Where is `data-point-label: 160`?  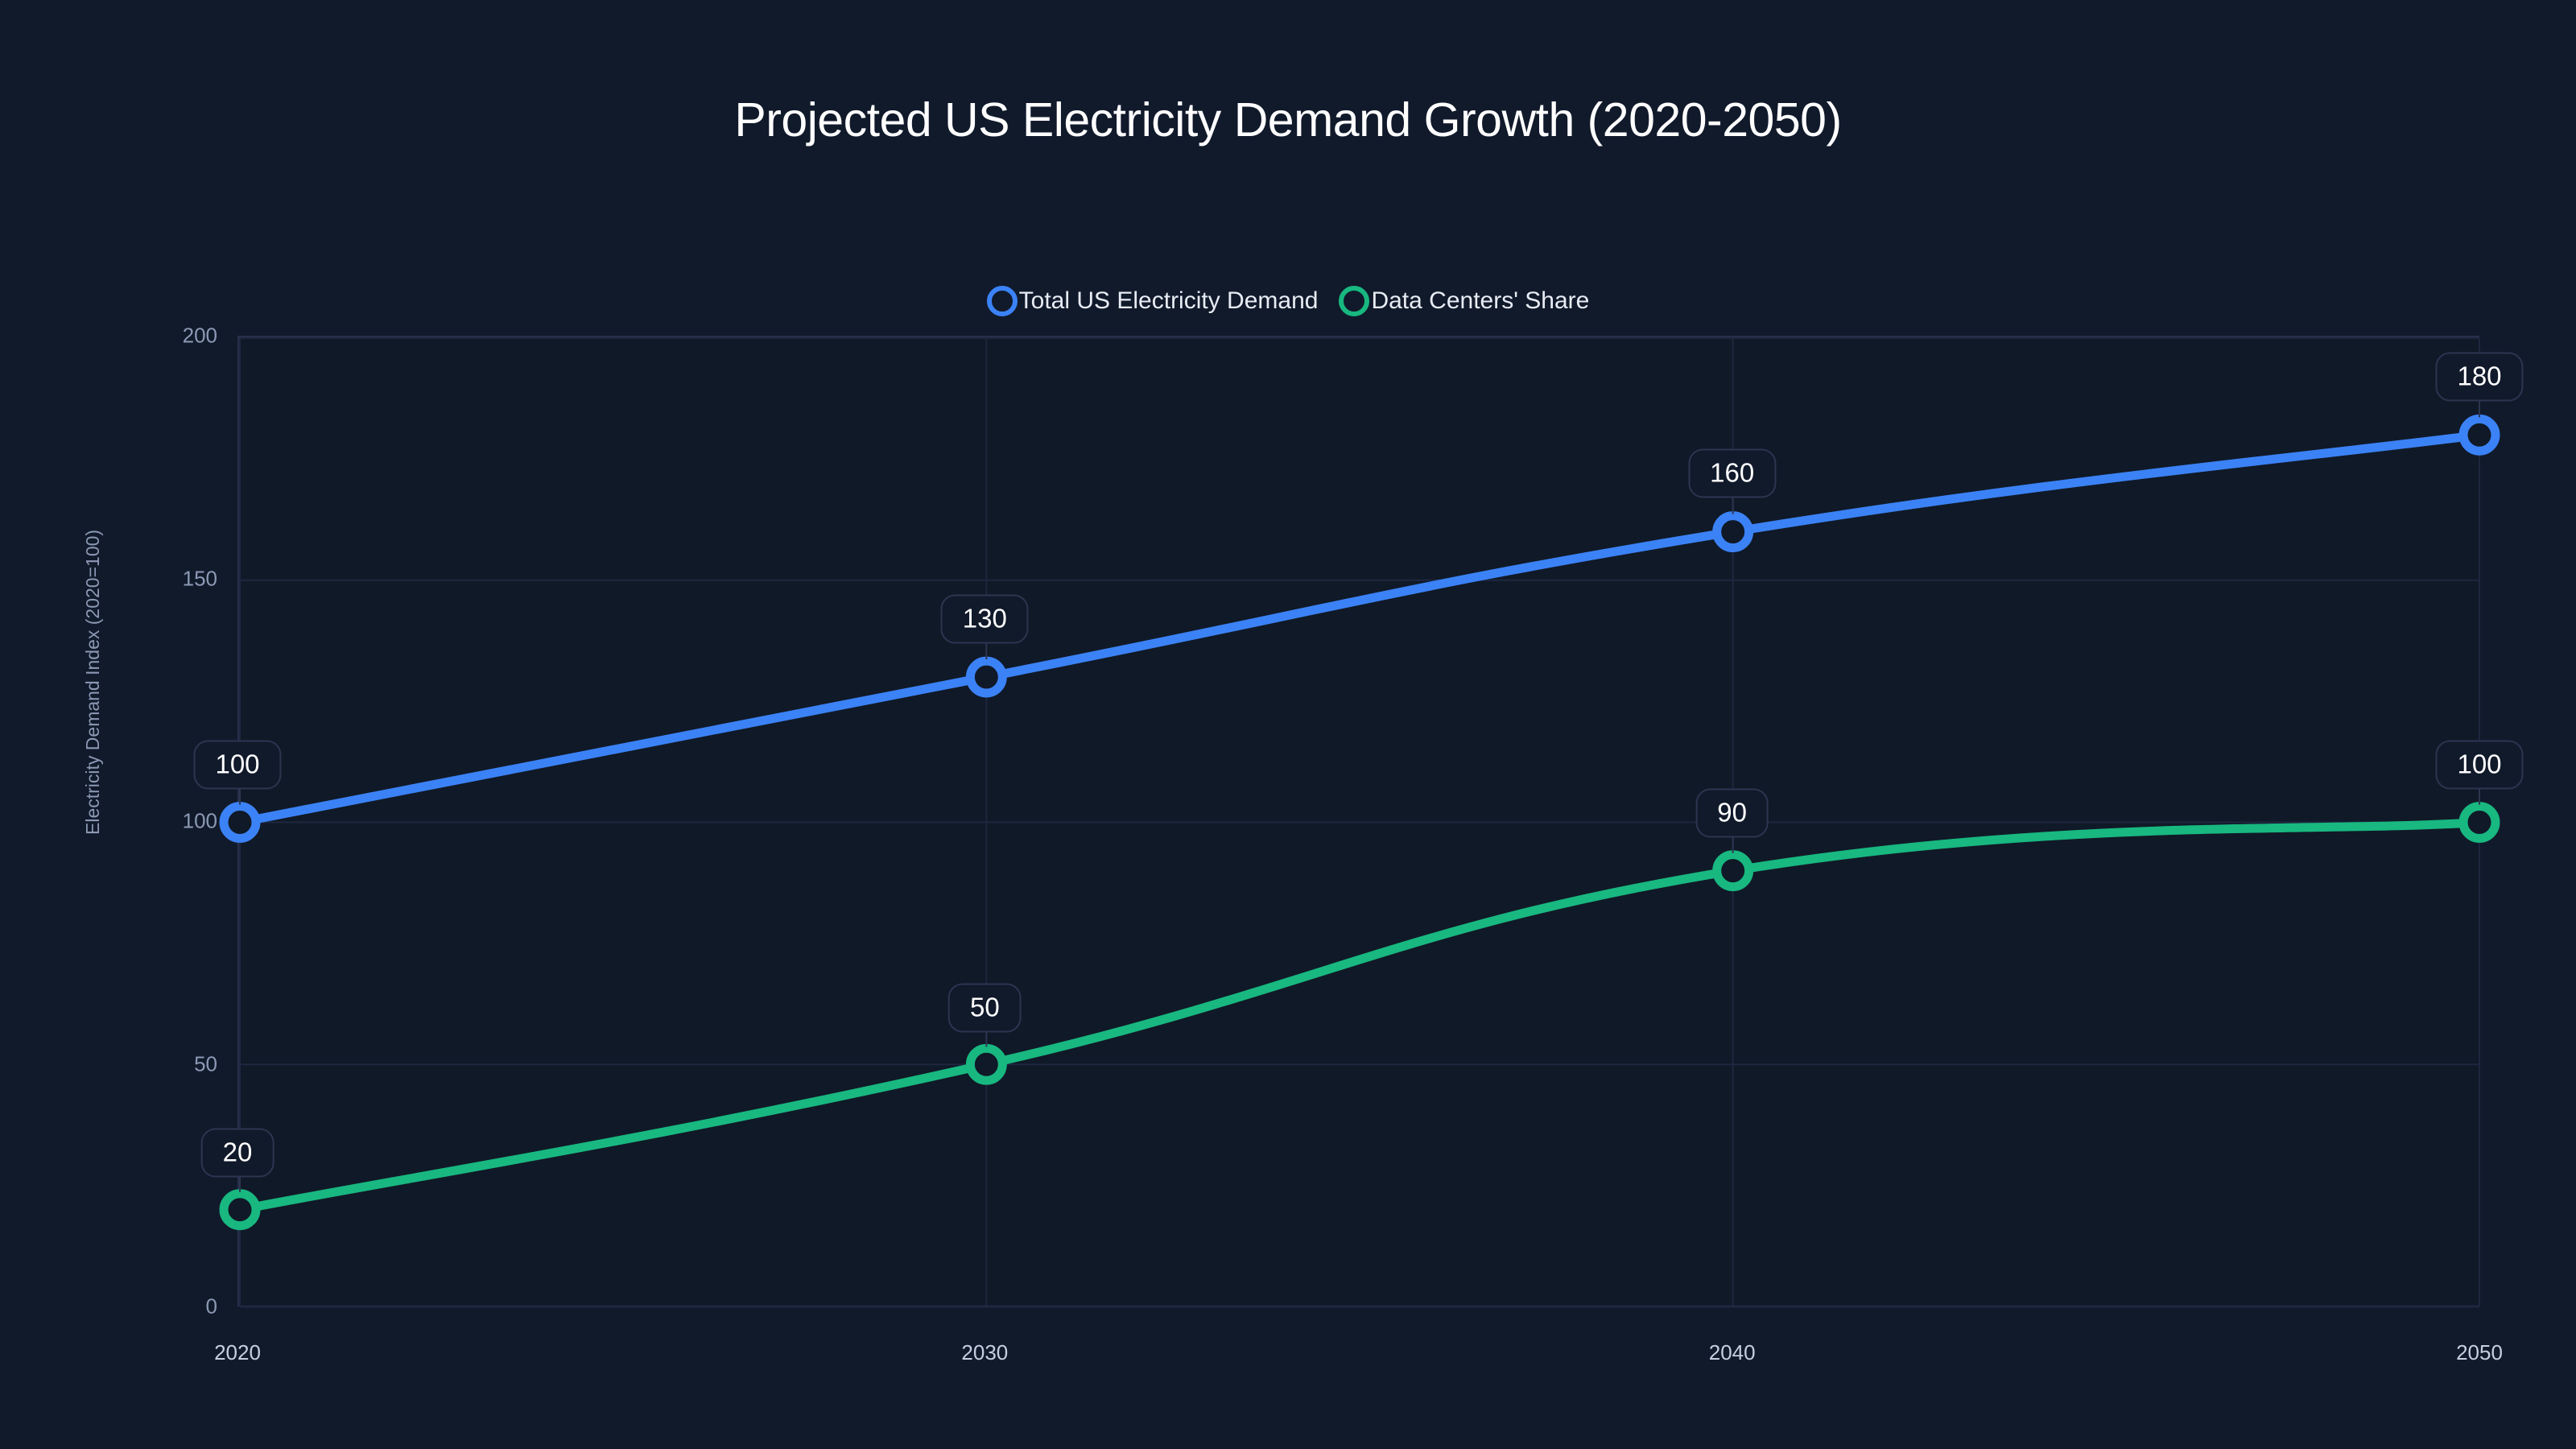 data-point-label: 160 is located at coordinates (1732, 473).